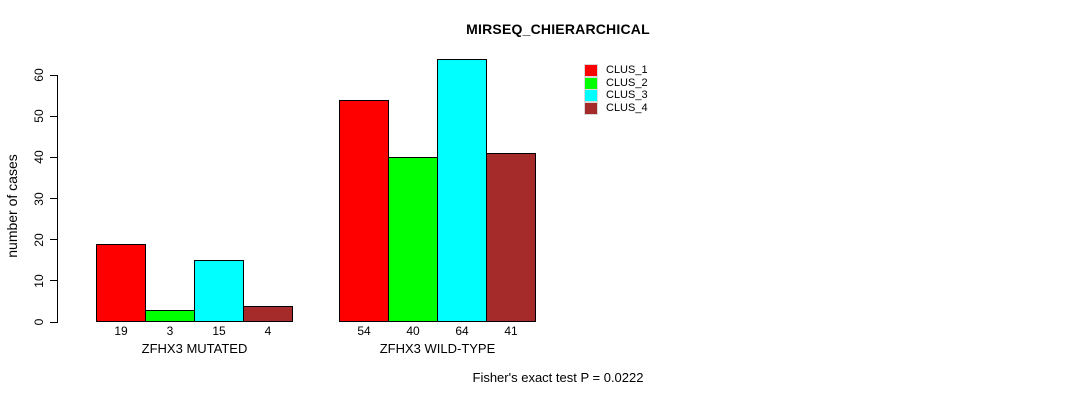 The height and width of the screenshot is (400, 1090). What do you see at coordinates (511, 237) in the screenshot?
I see `bar-clus_4-zfhx3-wild-type` at bounding box center [511, 237].